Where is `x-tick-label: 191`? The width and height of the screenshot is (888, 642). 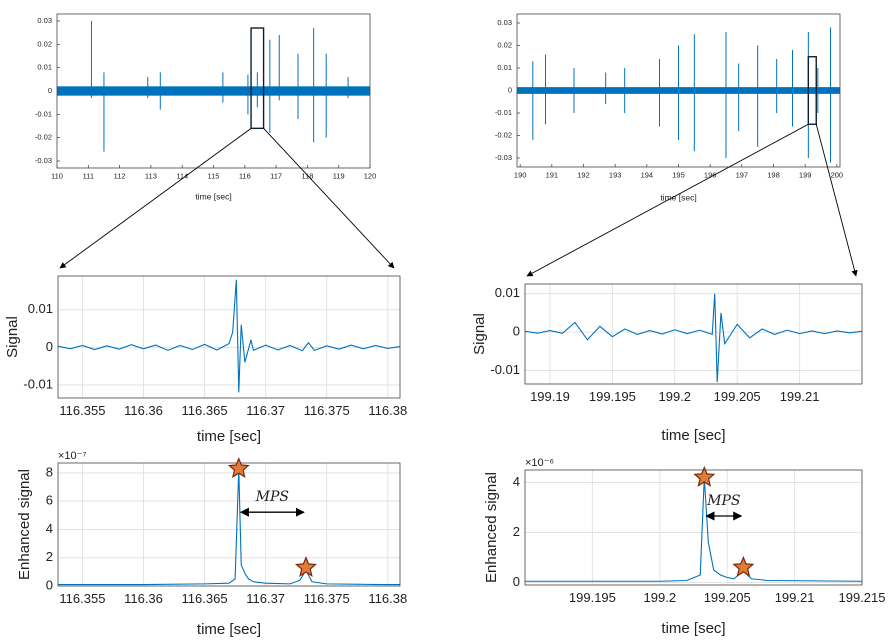 x-tick-label: 191 is located at coordinates (552, 175).